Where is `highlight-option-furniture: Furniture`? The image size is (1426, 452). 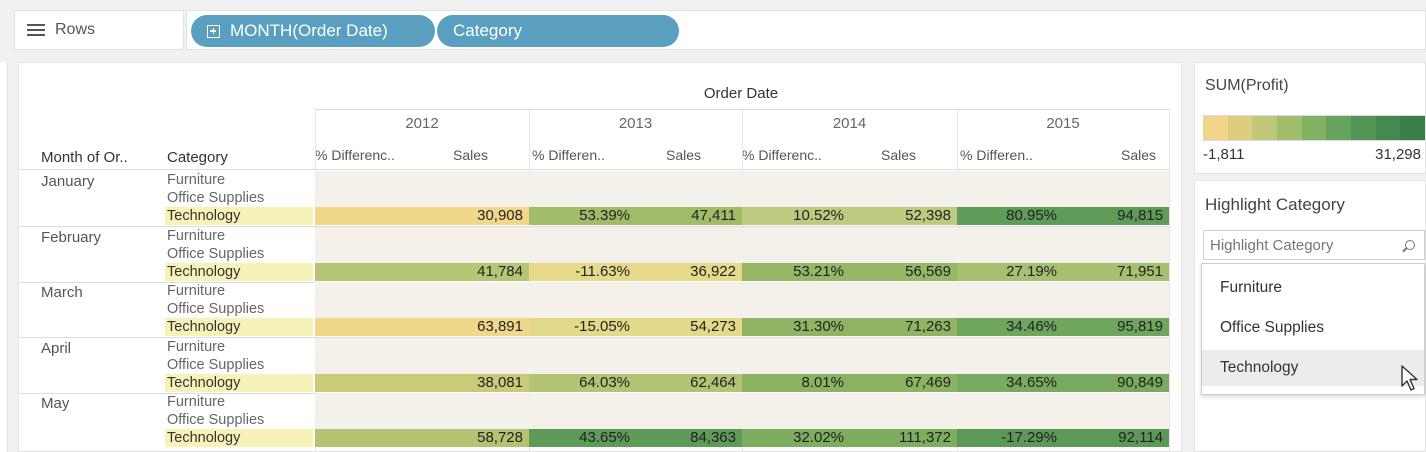 highlight-option-furniture: Furniture is located at coordinates (1251, 287).